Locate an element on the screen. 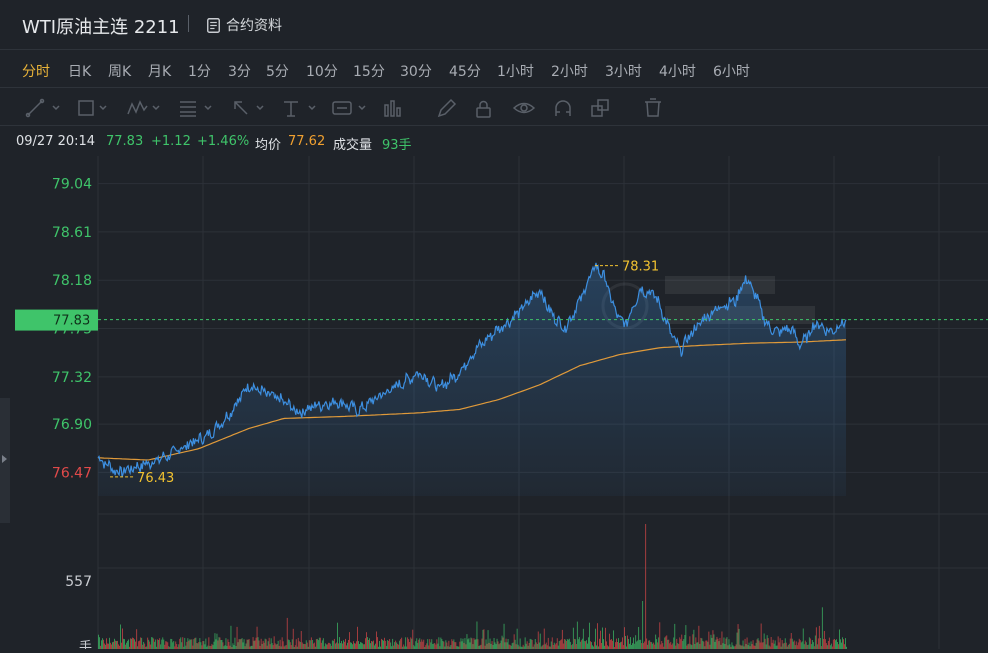 This screenshot has width=988, height=653. pattern-tool-icon is located at coordinates (392, 108).